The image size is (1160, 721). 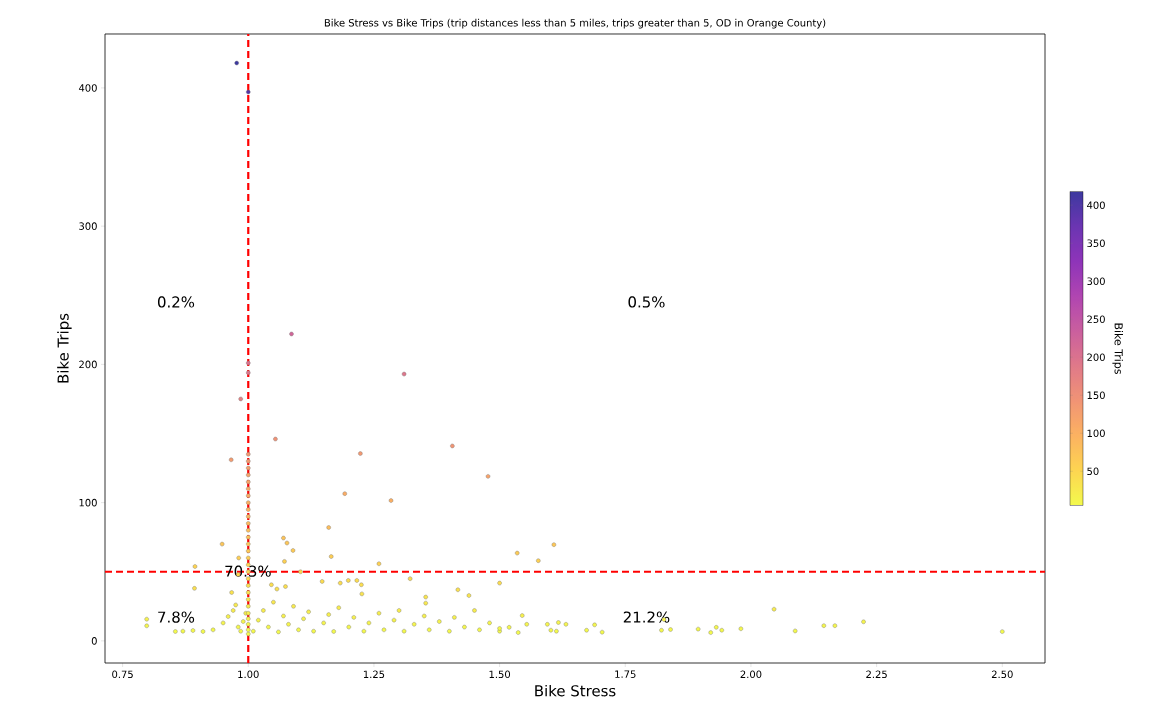 I want to click on color-bar-label: 400, so click(x=1096, y=205).